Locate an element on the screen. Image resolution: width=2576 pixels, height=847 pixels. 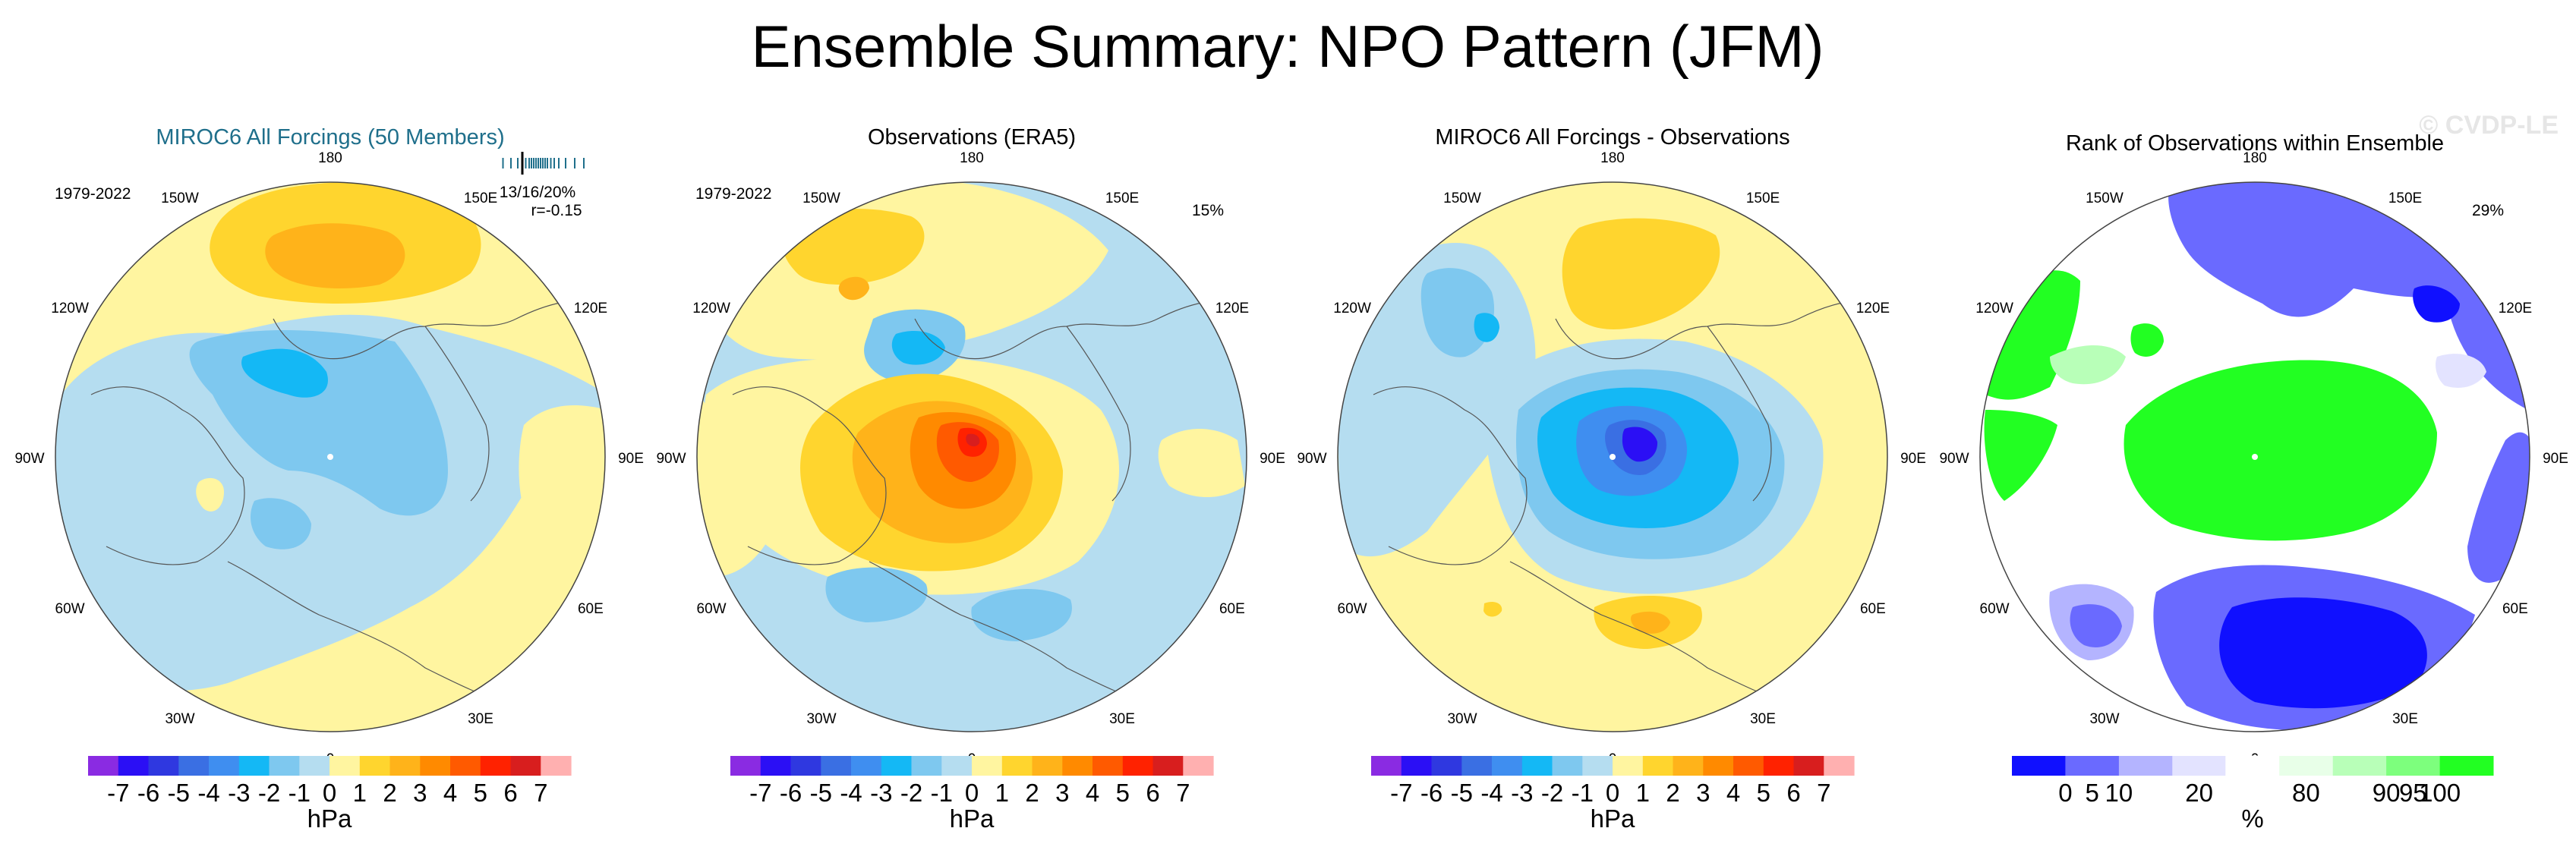
colorbar-unit: hPa is located at coordinates (972, 818).